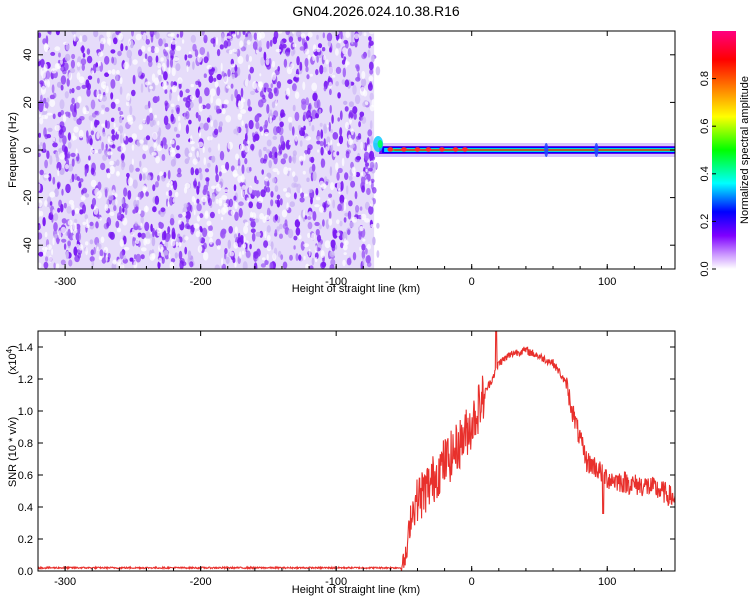 The width and height of the screenshot is (750, 600). Describe the element at coordinates (596, 150) in the screenshot. I see `signal-spike` at that location.